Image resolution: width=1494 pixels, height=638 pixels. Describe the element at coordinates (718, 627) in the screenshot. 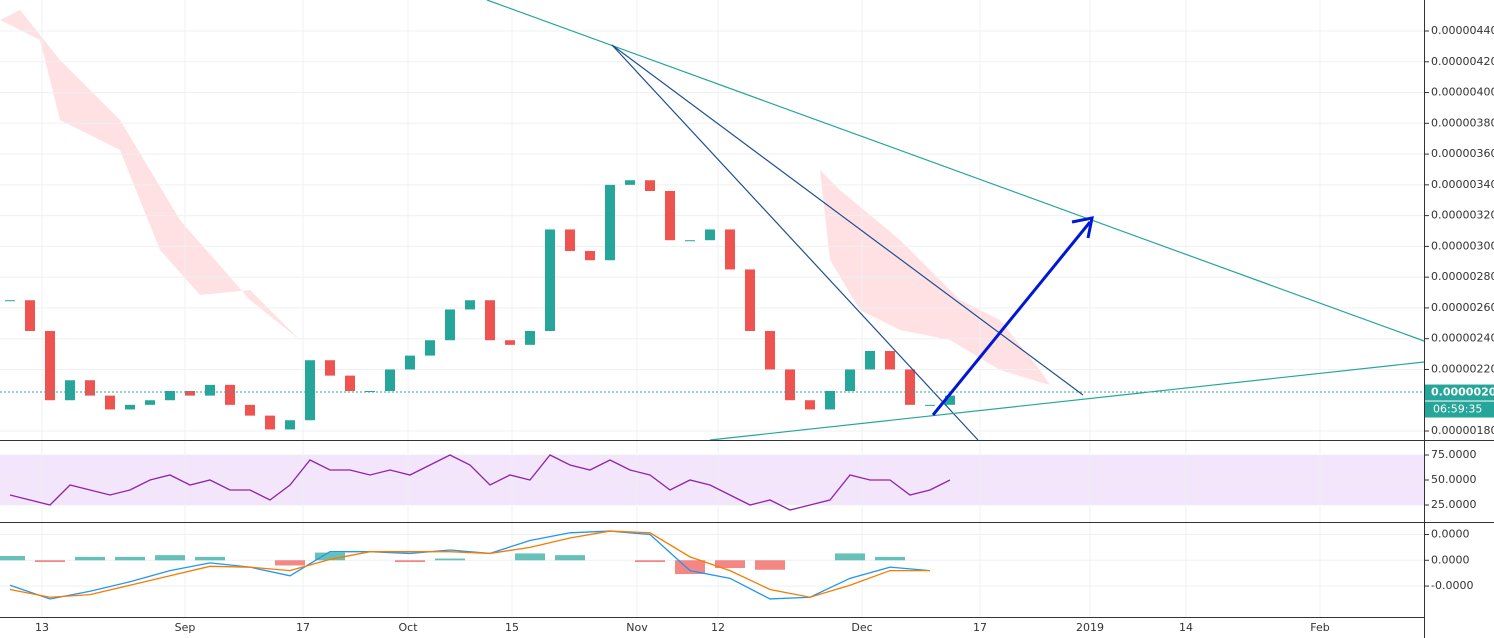

I see `x-tick-label: 12` at that location.